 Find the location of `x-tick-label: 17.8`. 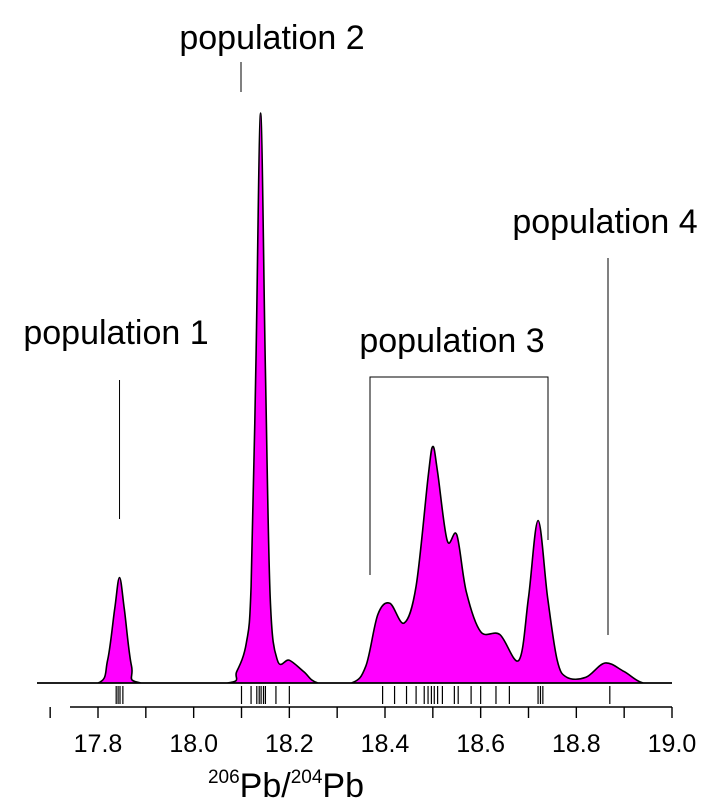

x-tick-label: 17.8 is located at coordinates (98, 744).